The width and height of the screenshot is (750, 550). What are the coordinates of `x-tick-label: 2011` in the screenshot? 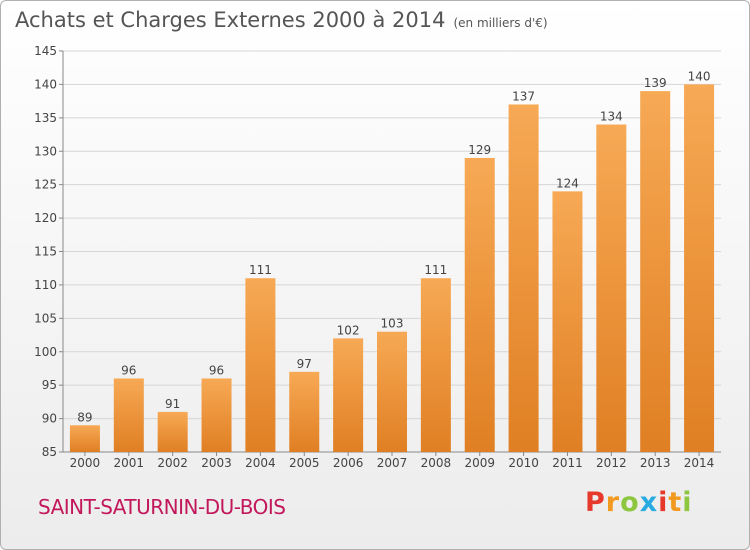 It's located at (567, 463).